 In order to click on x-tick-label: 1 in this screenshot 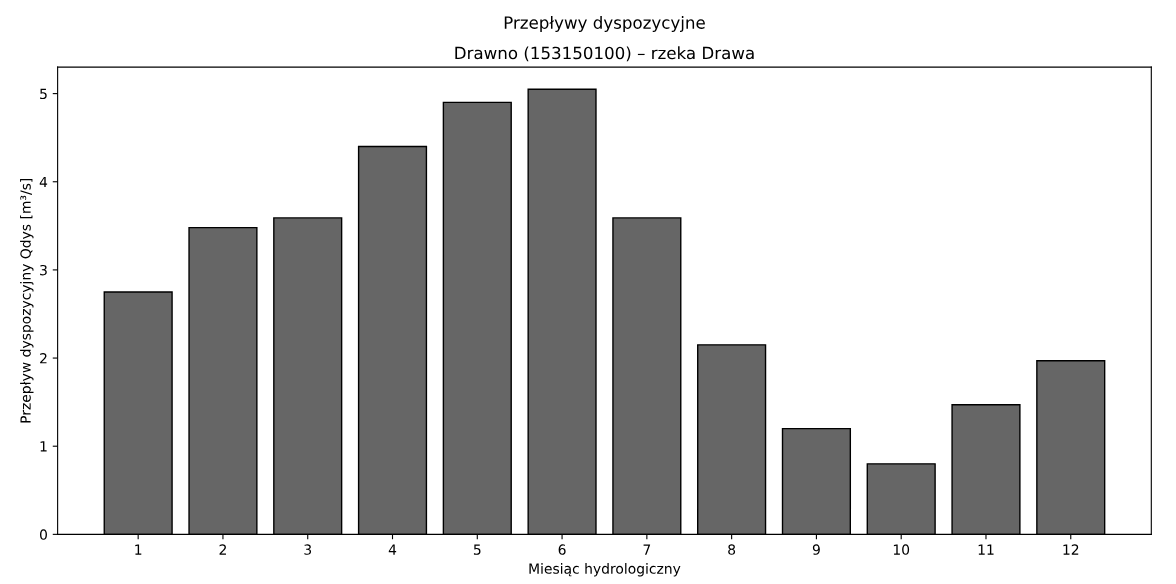, I will do `click(138, 549)`.